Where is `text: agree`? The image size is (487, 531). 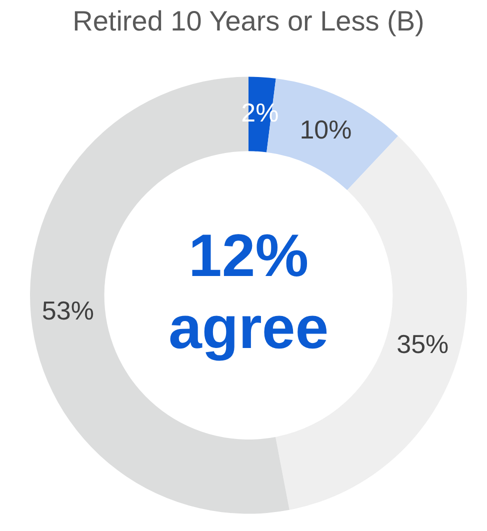 text: agree is located at coordinates (248, 327).